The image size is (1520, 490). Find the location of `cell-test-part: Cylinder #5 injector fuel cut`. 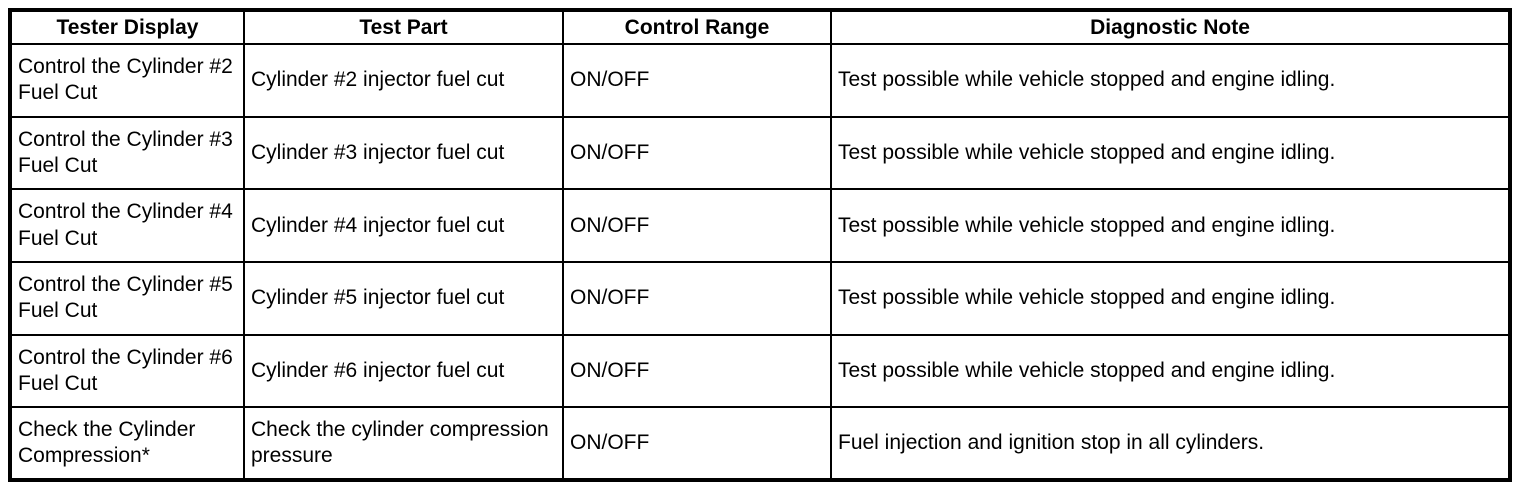

cell-test-part: Cylinder #5 injector fuel cut is located at coordinates (403, 298).